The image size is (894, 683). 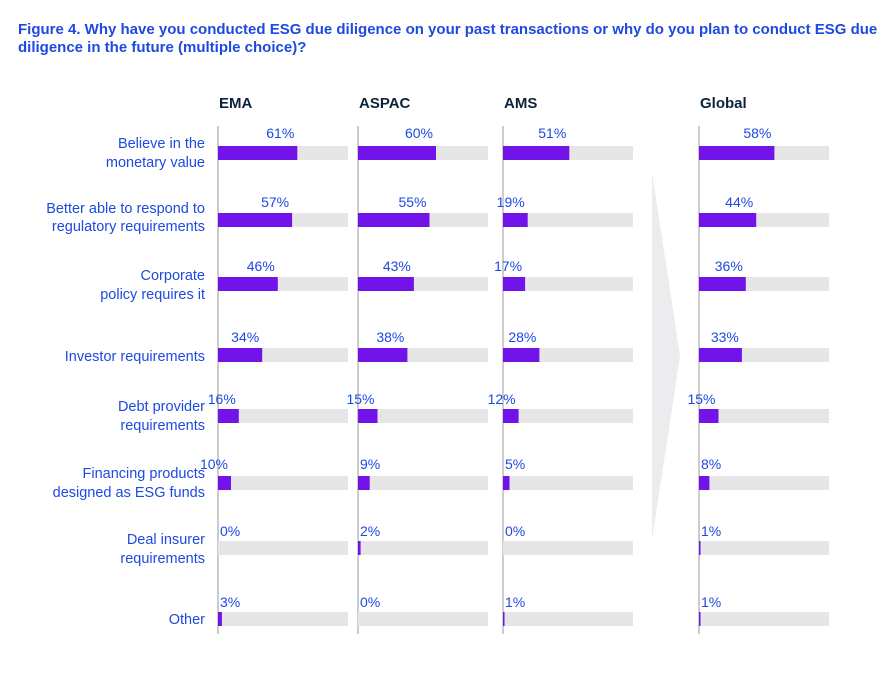 What do you see at coordinates (214, 464) in the screenshot?
I see `data-label: 10%` at bounding box center [214, 464].